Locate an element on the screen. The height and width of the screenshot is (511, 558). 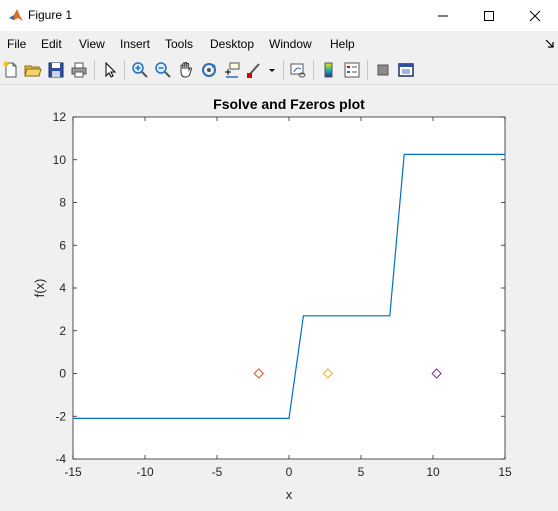
link-plot-button is located at coordinates (298, 70).